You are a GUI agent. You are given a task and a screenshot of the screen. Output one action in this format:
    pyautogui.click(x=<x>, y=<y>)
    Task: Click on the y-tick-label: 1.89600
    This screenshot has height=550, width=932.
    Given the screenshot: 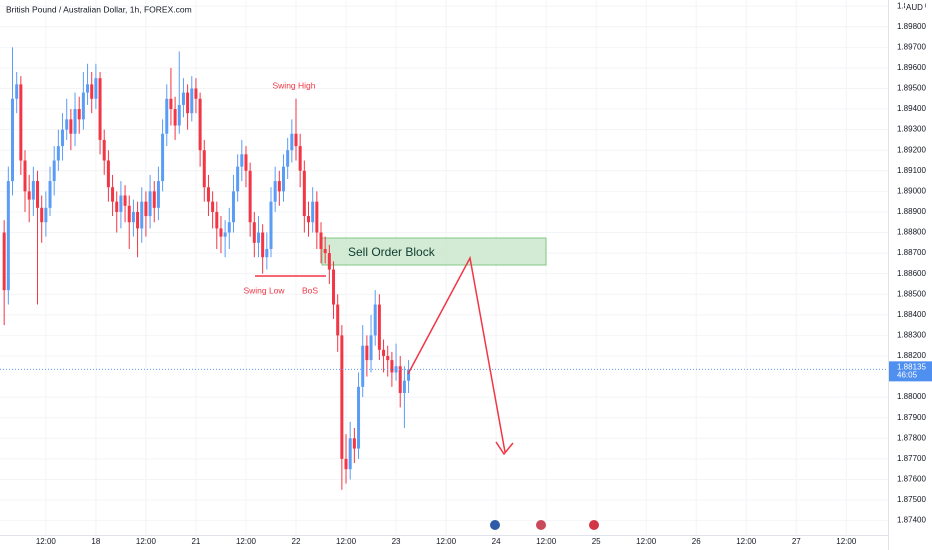 What is the action you would take?
    pyautogui.click(x=911, y=67)
    